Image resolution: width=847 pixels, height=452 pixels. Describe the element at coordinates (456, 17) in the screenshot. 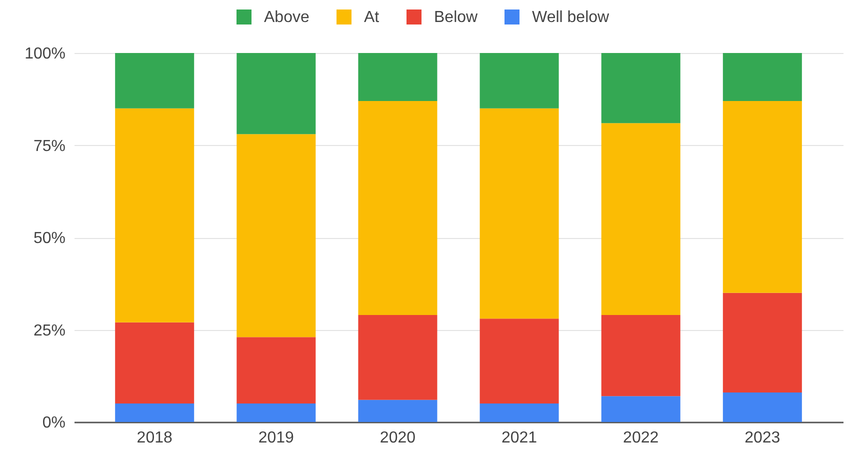

I see `legend-label: Below` at that location.